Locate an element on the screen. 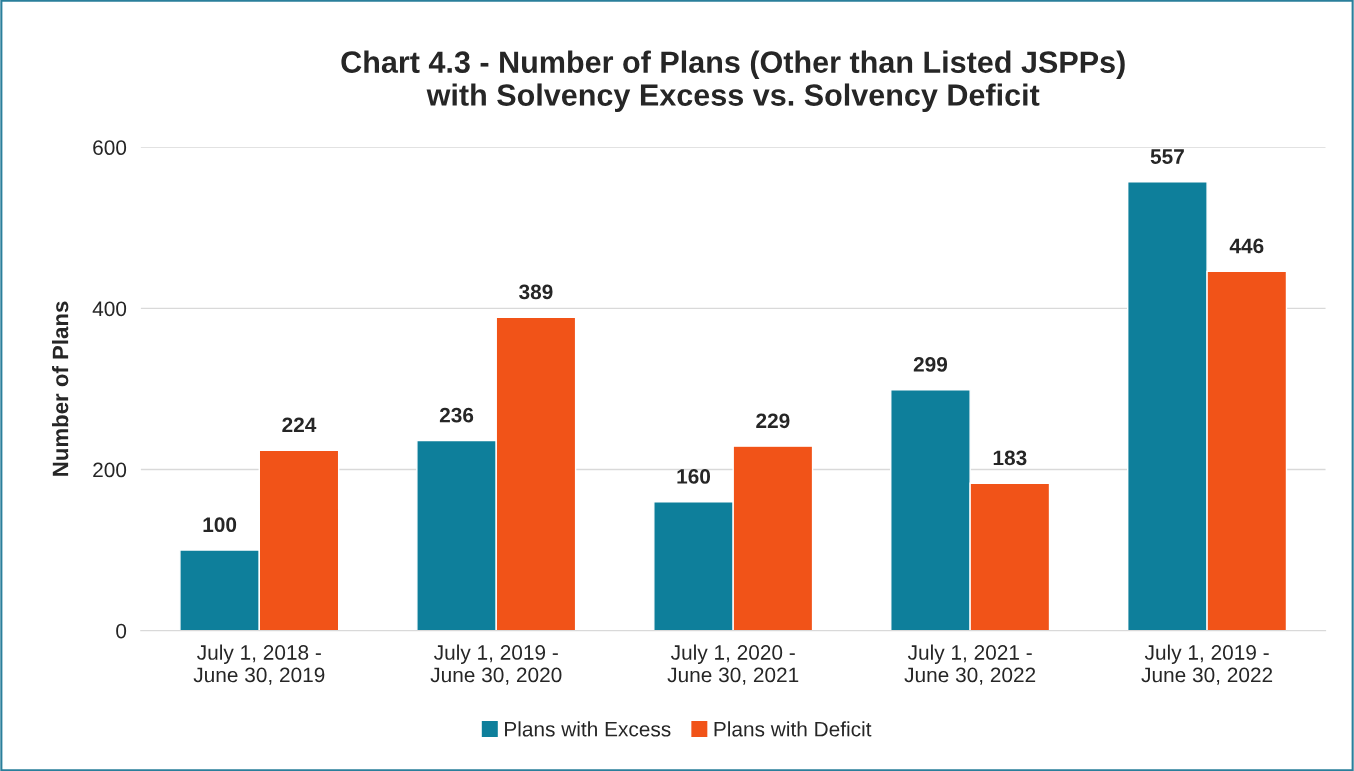 The height and width of the screenshot is (771, 1354). legend-label: Plans with Excess is located at coordinates (588, 729).